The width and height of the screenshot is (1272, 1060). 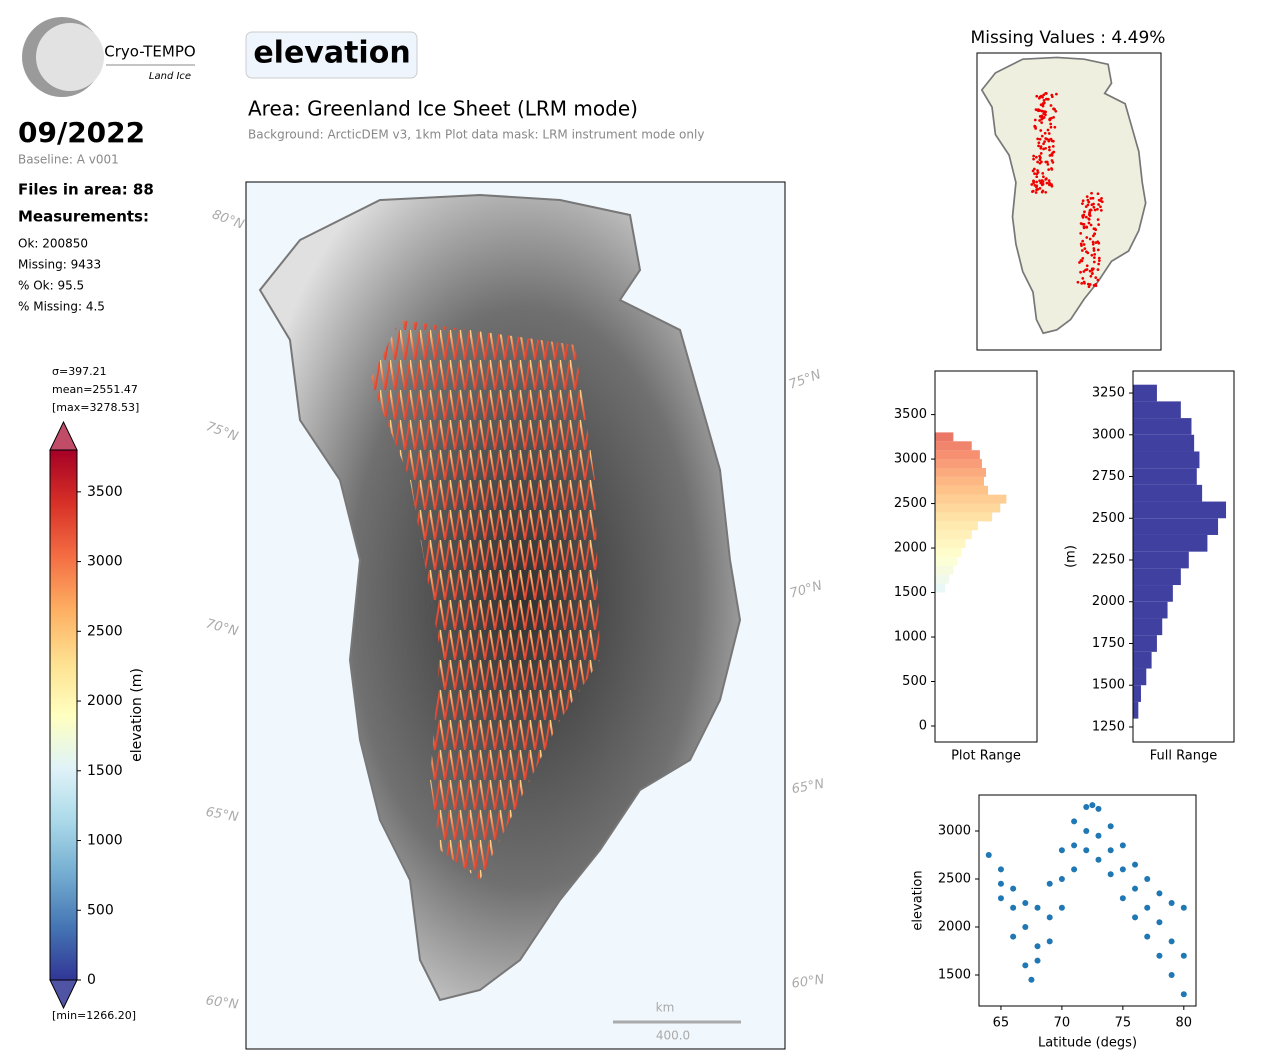 What do you see at coordinates (1108, 726) in the screenshot?
I see `y-tick-label: 1250` at bounding box center [1108, 726].